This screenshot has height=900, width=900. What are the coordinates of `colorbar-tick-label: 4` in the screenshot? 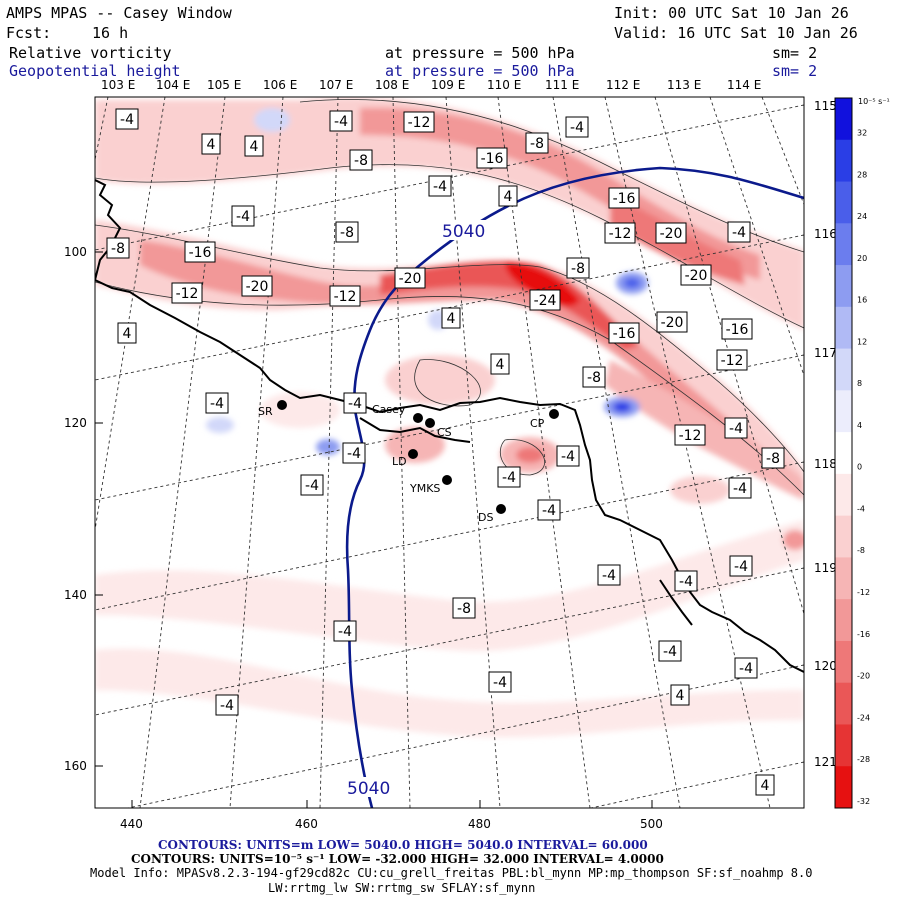 It's located at (859, 425).